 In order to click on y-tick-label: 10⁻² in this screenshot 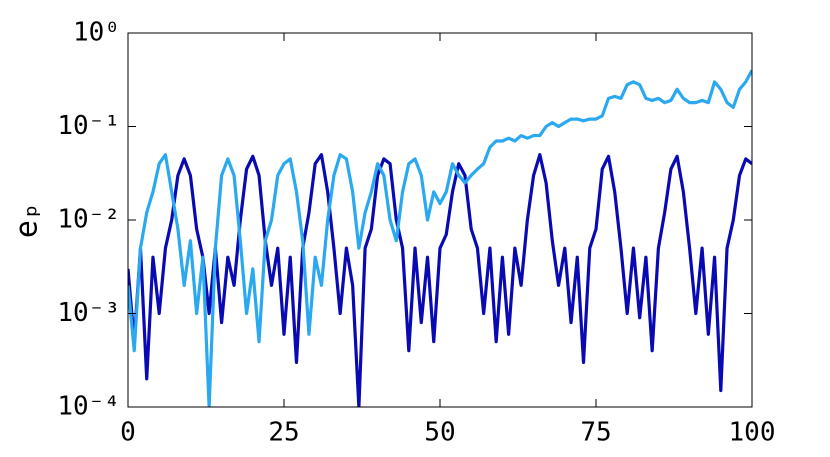, I will do `click(88, 220)`.